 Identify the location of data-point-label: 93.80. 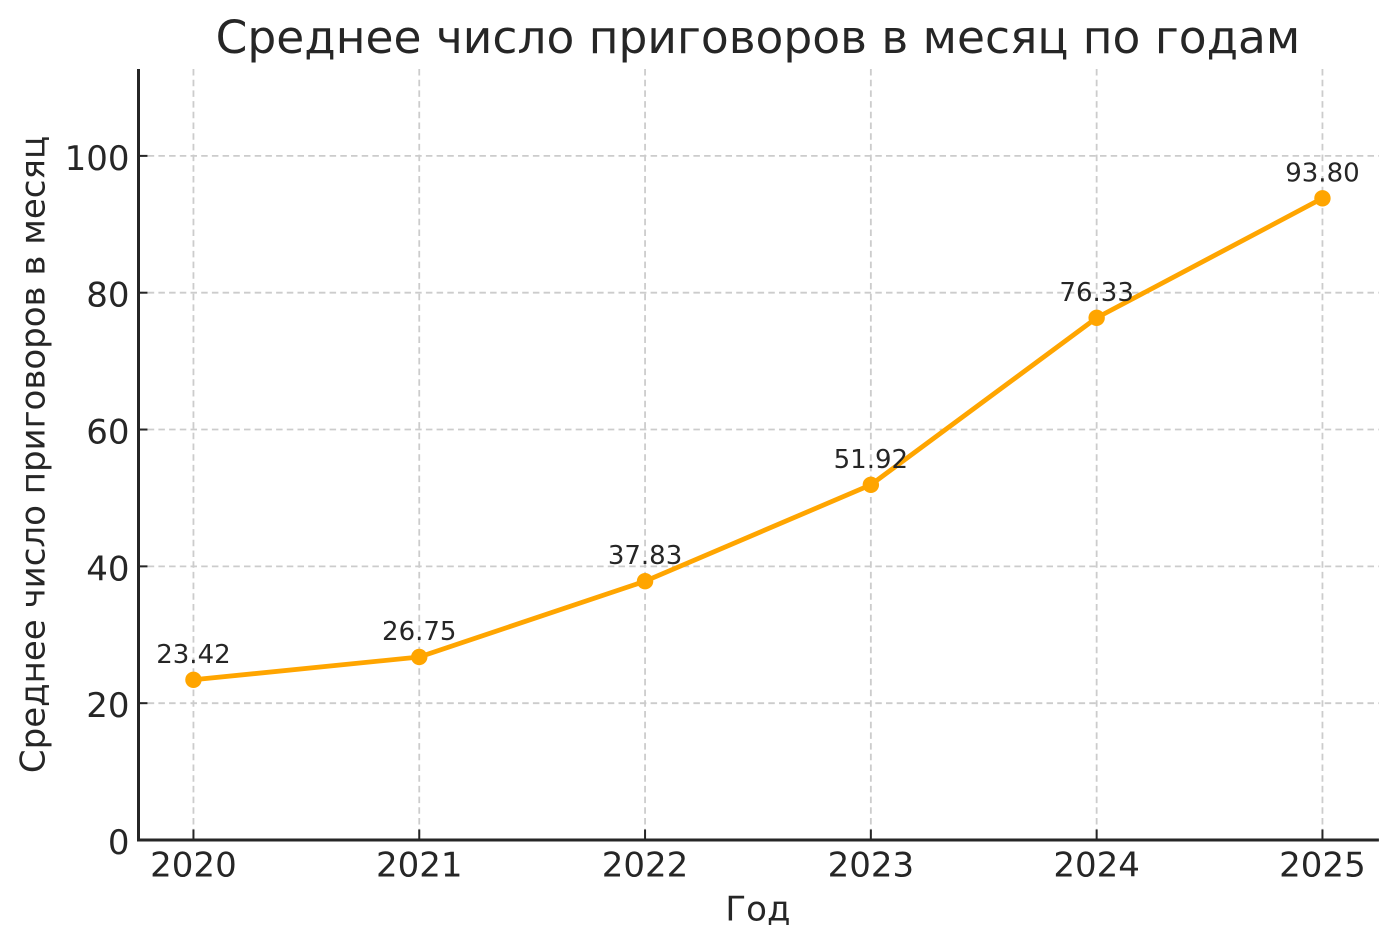
(1322, 173).